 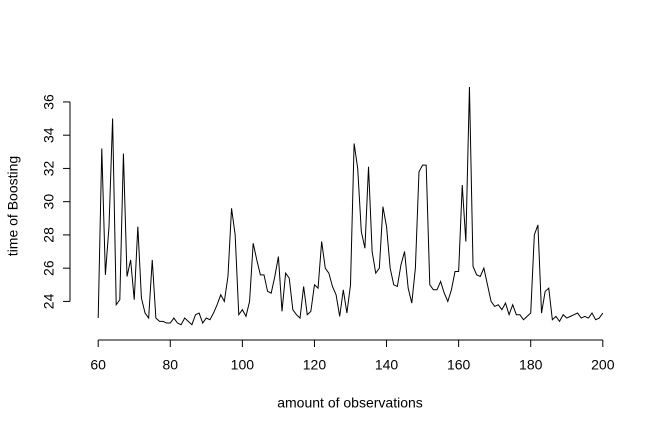 I want to click on x-tick-label: 80, so click(x=170, y=365).